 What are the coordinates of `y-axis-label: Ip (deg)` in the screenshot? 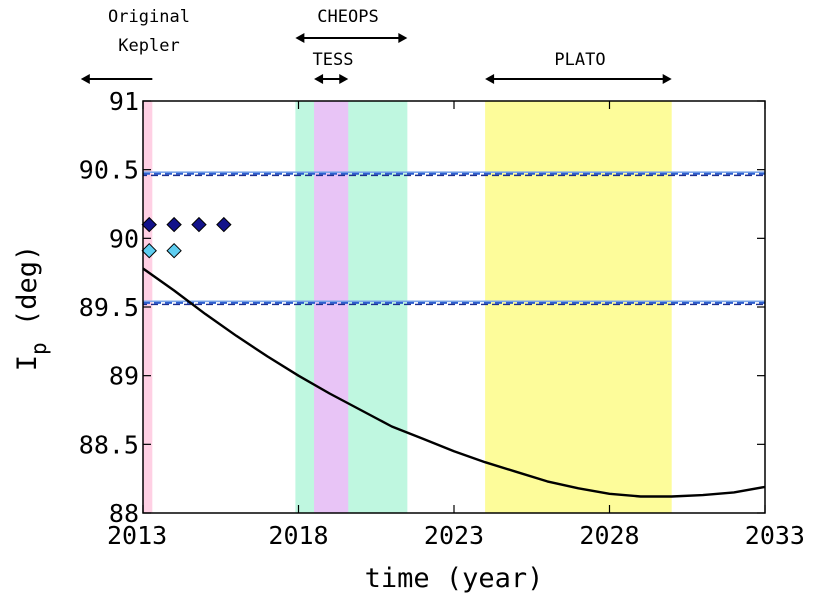 It's located at (31, 308).